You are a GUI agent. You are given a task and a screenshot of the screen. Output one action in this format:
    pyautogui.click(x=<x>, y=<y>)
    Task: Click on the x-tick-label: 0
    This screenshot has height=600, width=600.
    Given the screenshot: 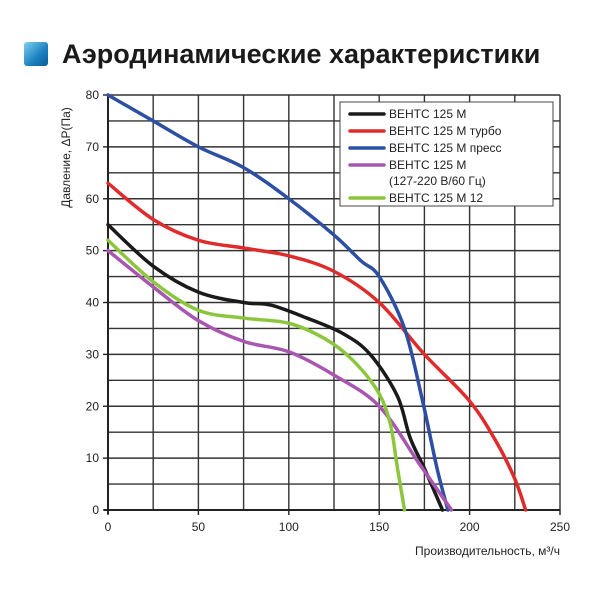 What is the action you would take?
    pyautogui.click(x=108, y=527)
    